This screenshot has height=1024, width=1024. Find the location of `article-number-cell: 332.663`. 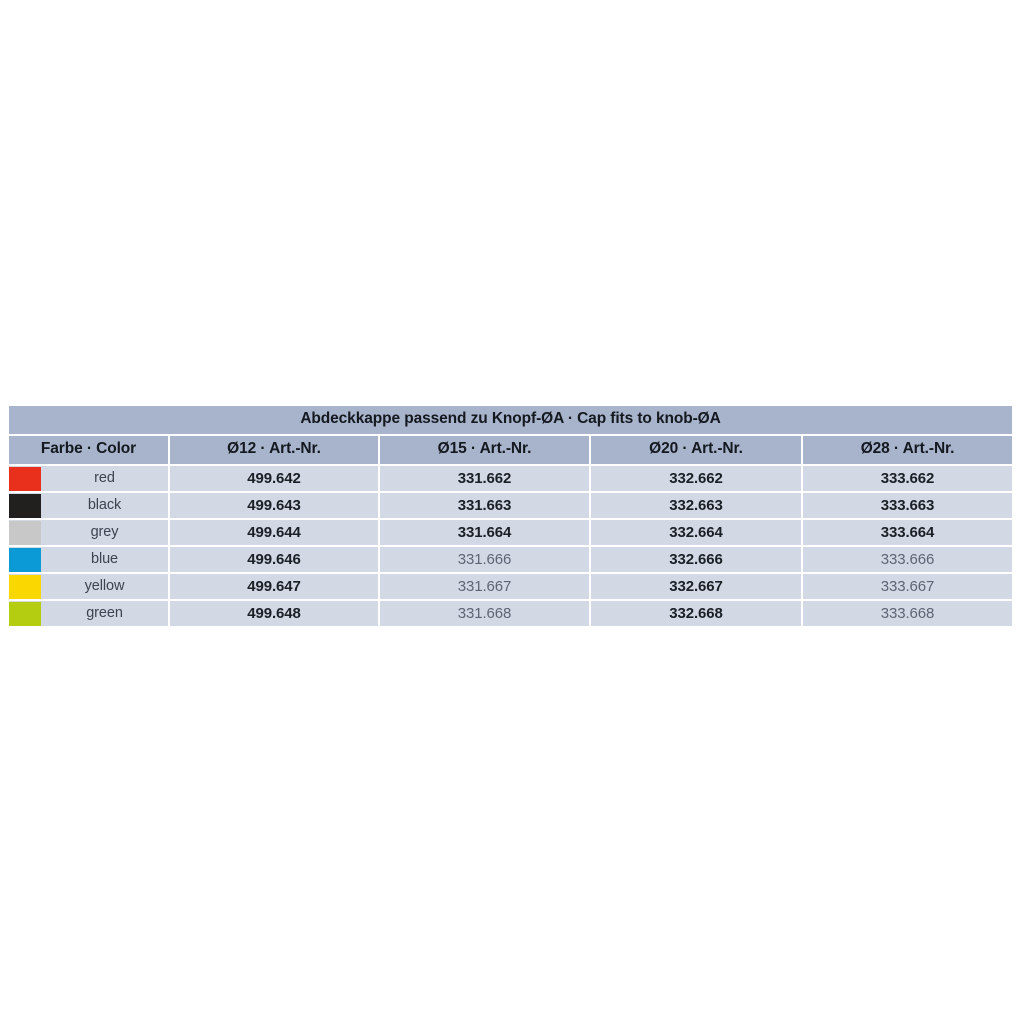

article-number-cell: 332.663 is located at coordinates (697, 506).